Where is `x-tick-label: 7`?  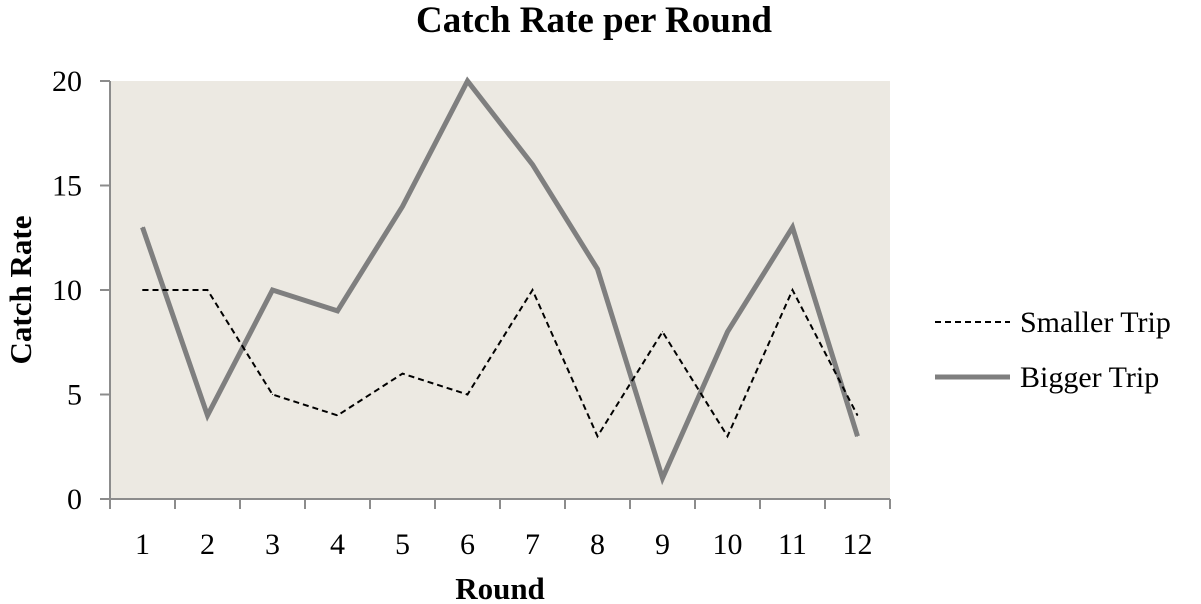 x-tick-label: 7 is located at coordinates (532, 544).